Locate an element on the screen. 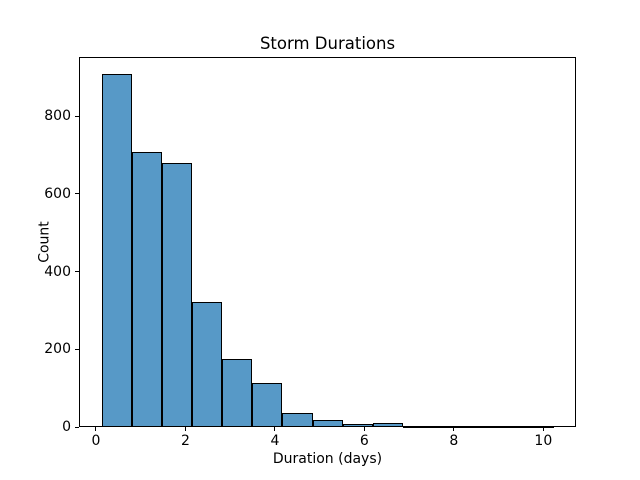 This screenshot has width=640, height=480. x-tick-label: 0 is located at coordinates (96, 441).